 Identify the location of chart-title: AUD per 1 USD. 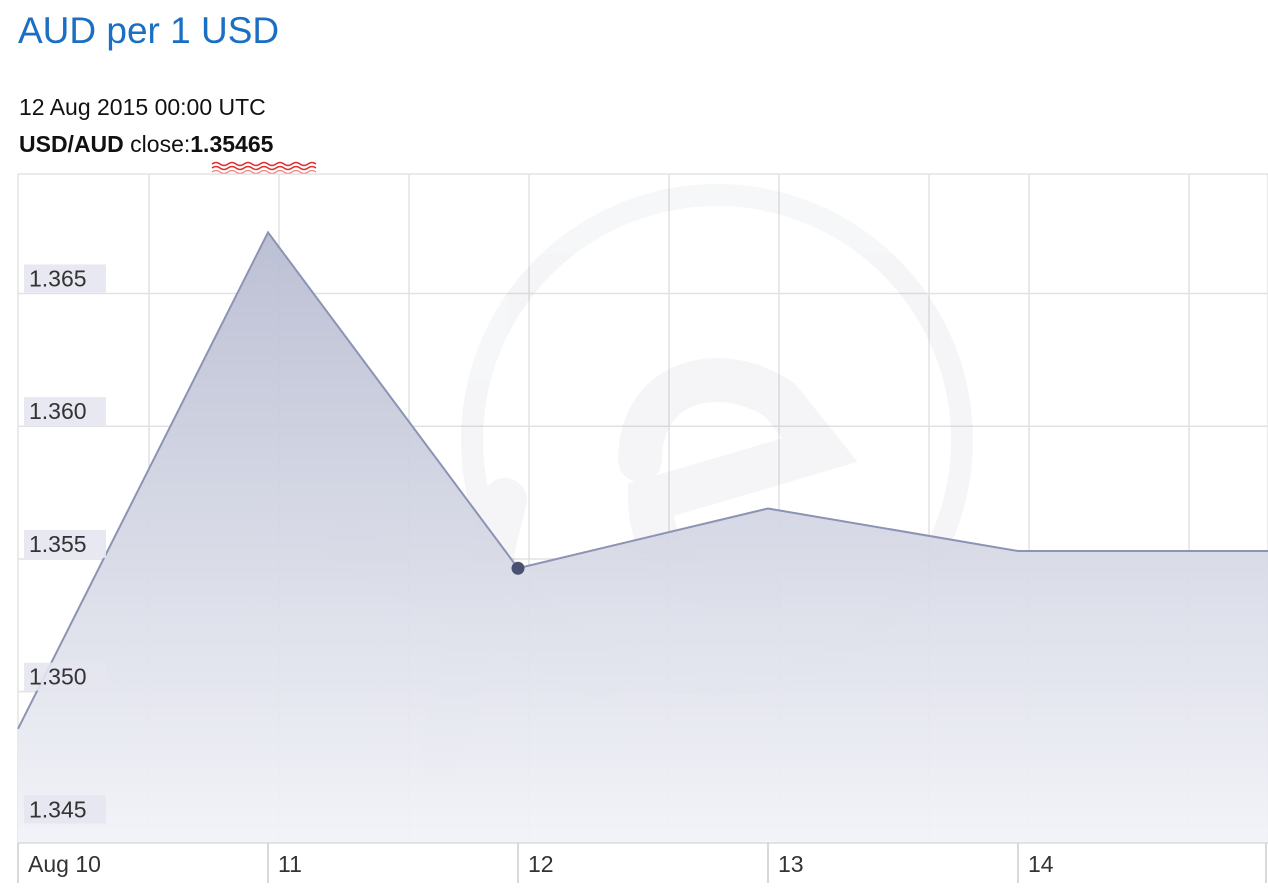
(149, 30).